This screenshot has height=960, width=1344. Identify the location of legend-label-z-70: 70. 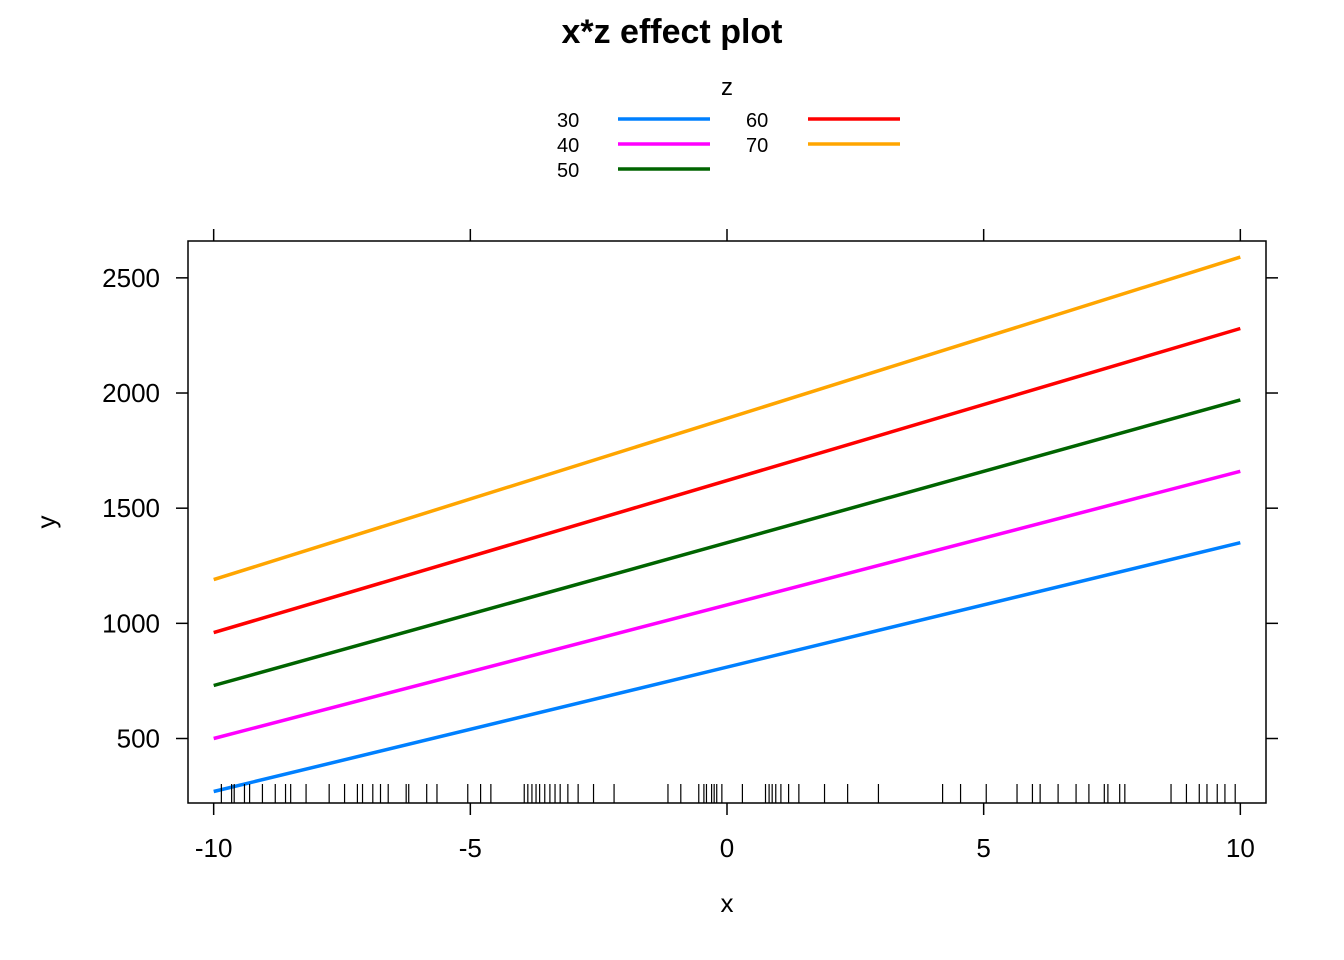
(757, 146).